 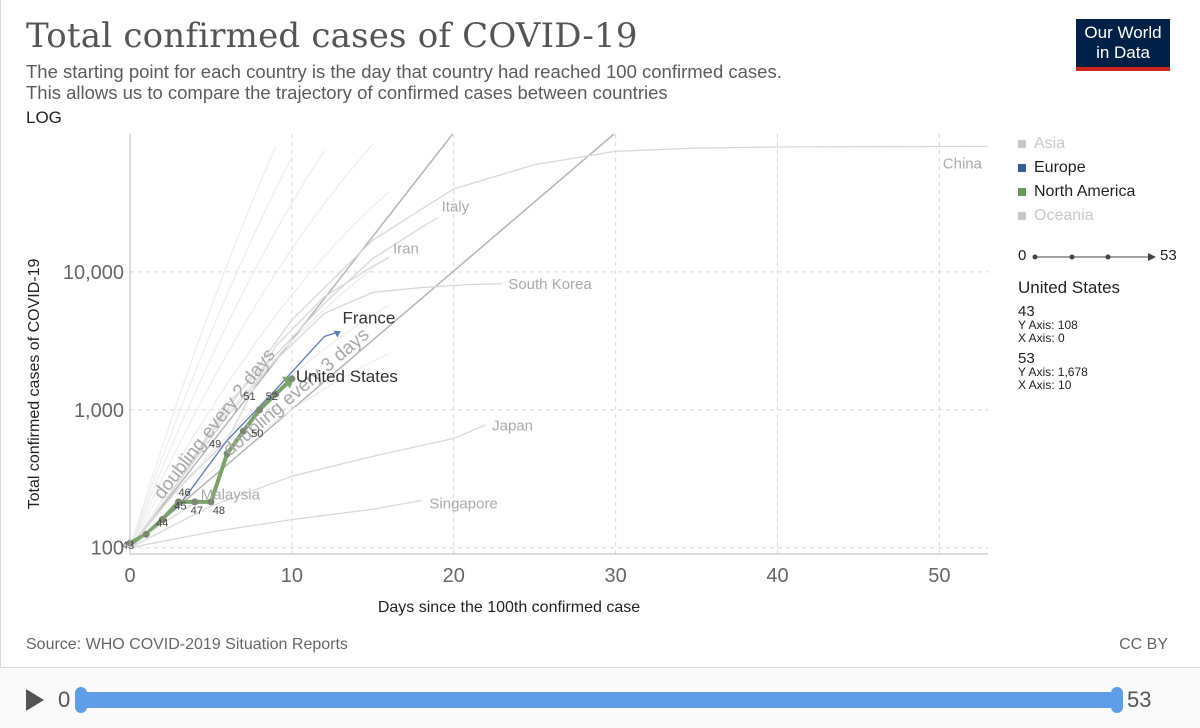 What do you see at coordinates (1041, 338) in the screenshot?
I see `selection-x-value: X Axis: 0` at bounding box center [1041, 338].